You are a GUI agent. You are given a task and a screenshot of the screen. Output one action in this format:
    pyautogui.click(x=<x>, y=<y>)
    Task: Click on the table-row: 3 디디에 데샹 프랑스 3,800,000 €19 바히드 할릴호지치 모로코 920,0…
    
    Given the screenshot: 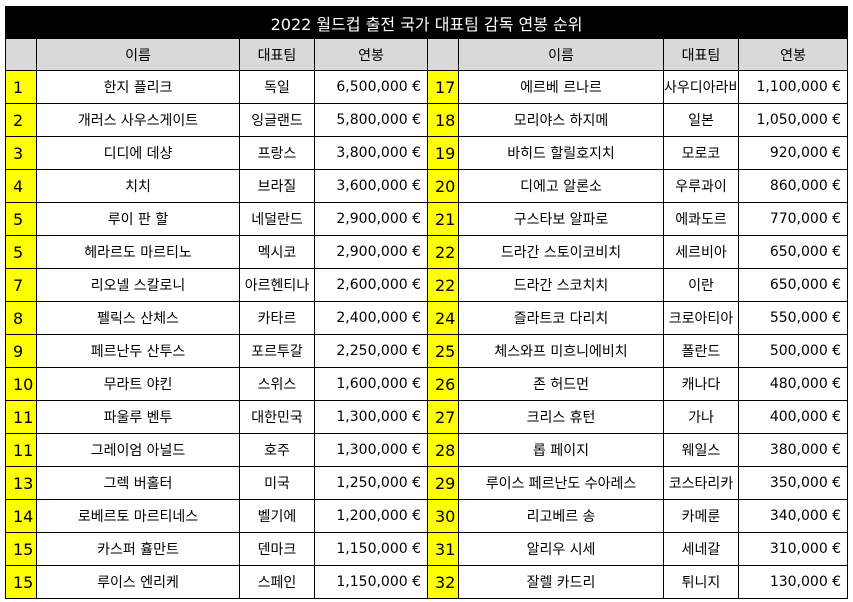 What is the action you would take?
    pyautogui.click(x=427, y=153)
    